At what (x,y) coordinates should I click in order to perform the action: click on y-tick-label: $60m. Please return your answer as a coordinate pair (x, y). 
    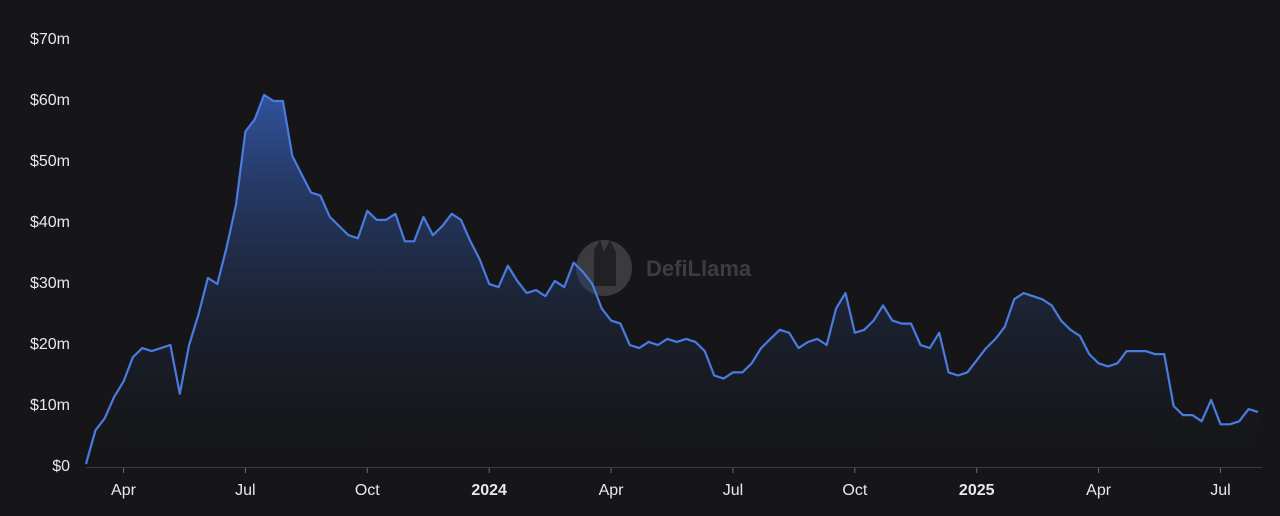
    Looking at the image, I should click on (50, 100).